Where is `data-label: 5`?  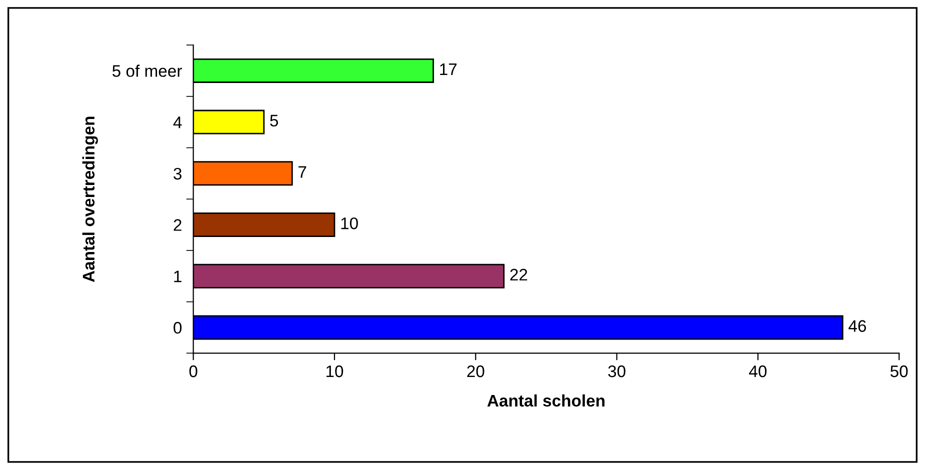
data-label: 5 is located at coordinates (274, 120).